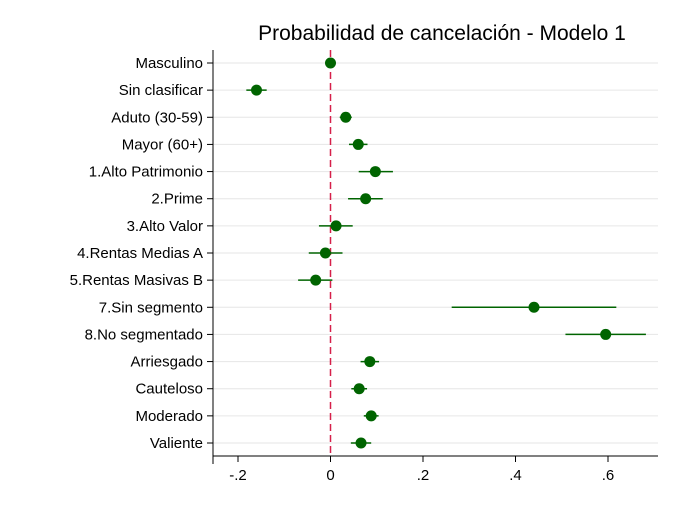 This screenshot has height=509, width=700. Describe the element at coordinates (140, 253) in the screenshot. I see `category-label: 4.Rentas Medias A` at that location.